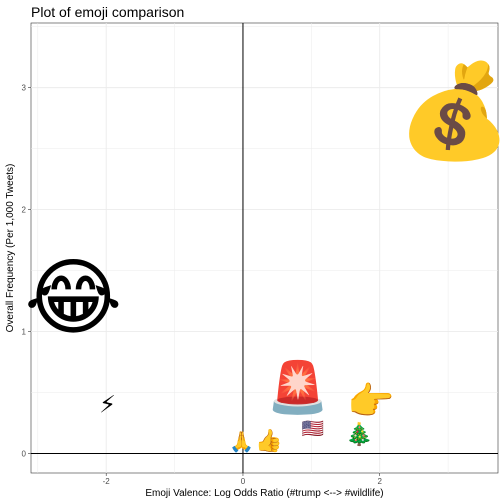  I want to click on y-tick-label: 3, so click(24, 88).